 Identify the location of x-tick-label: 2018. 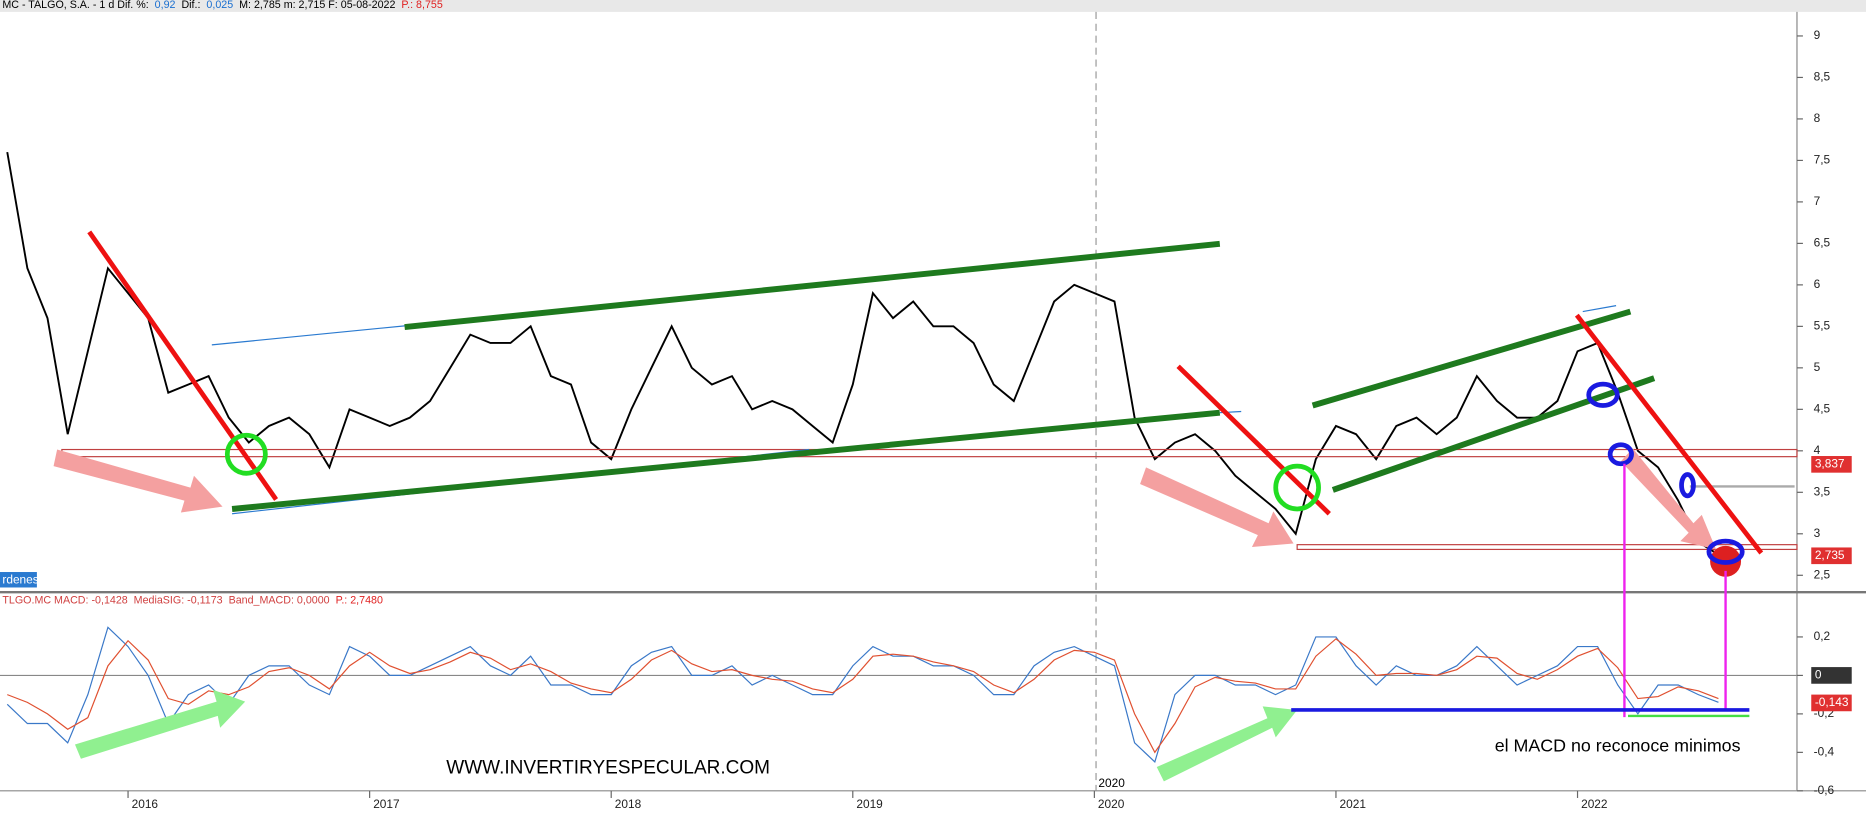
(628, 804).